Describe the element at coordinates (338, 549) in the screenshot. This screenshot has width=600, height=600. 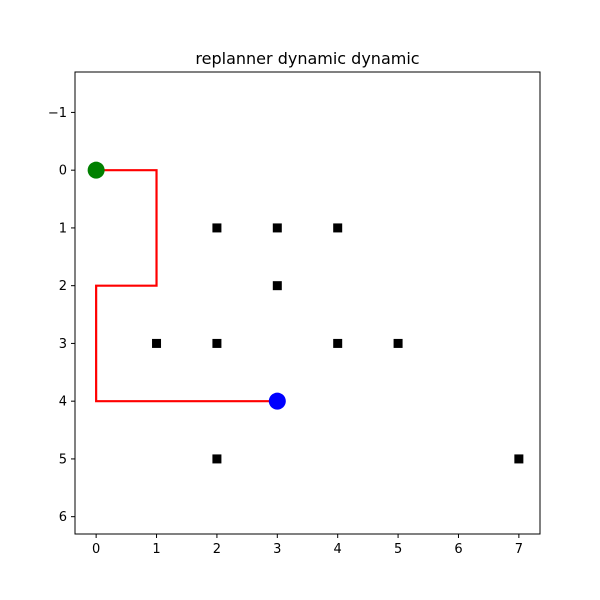
I see `x-tick-label-4: 4` at that location.